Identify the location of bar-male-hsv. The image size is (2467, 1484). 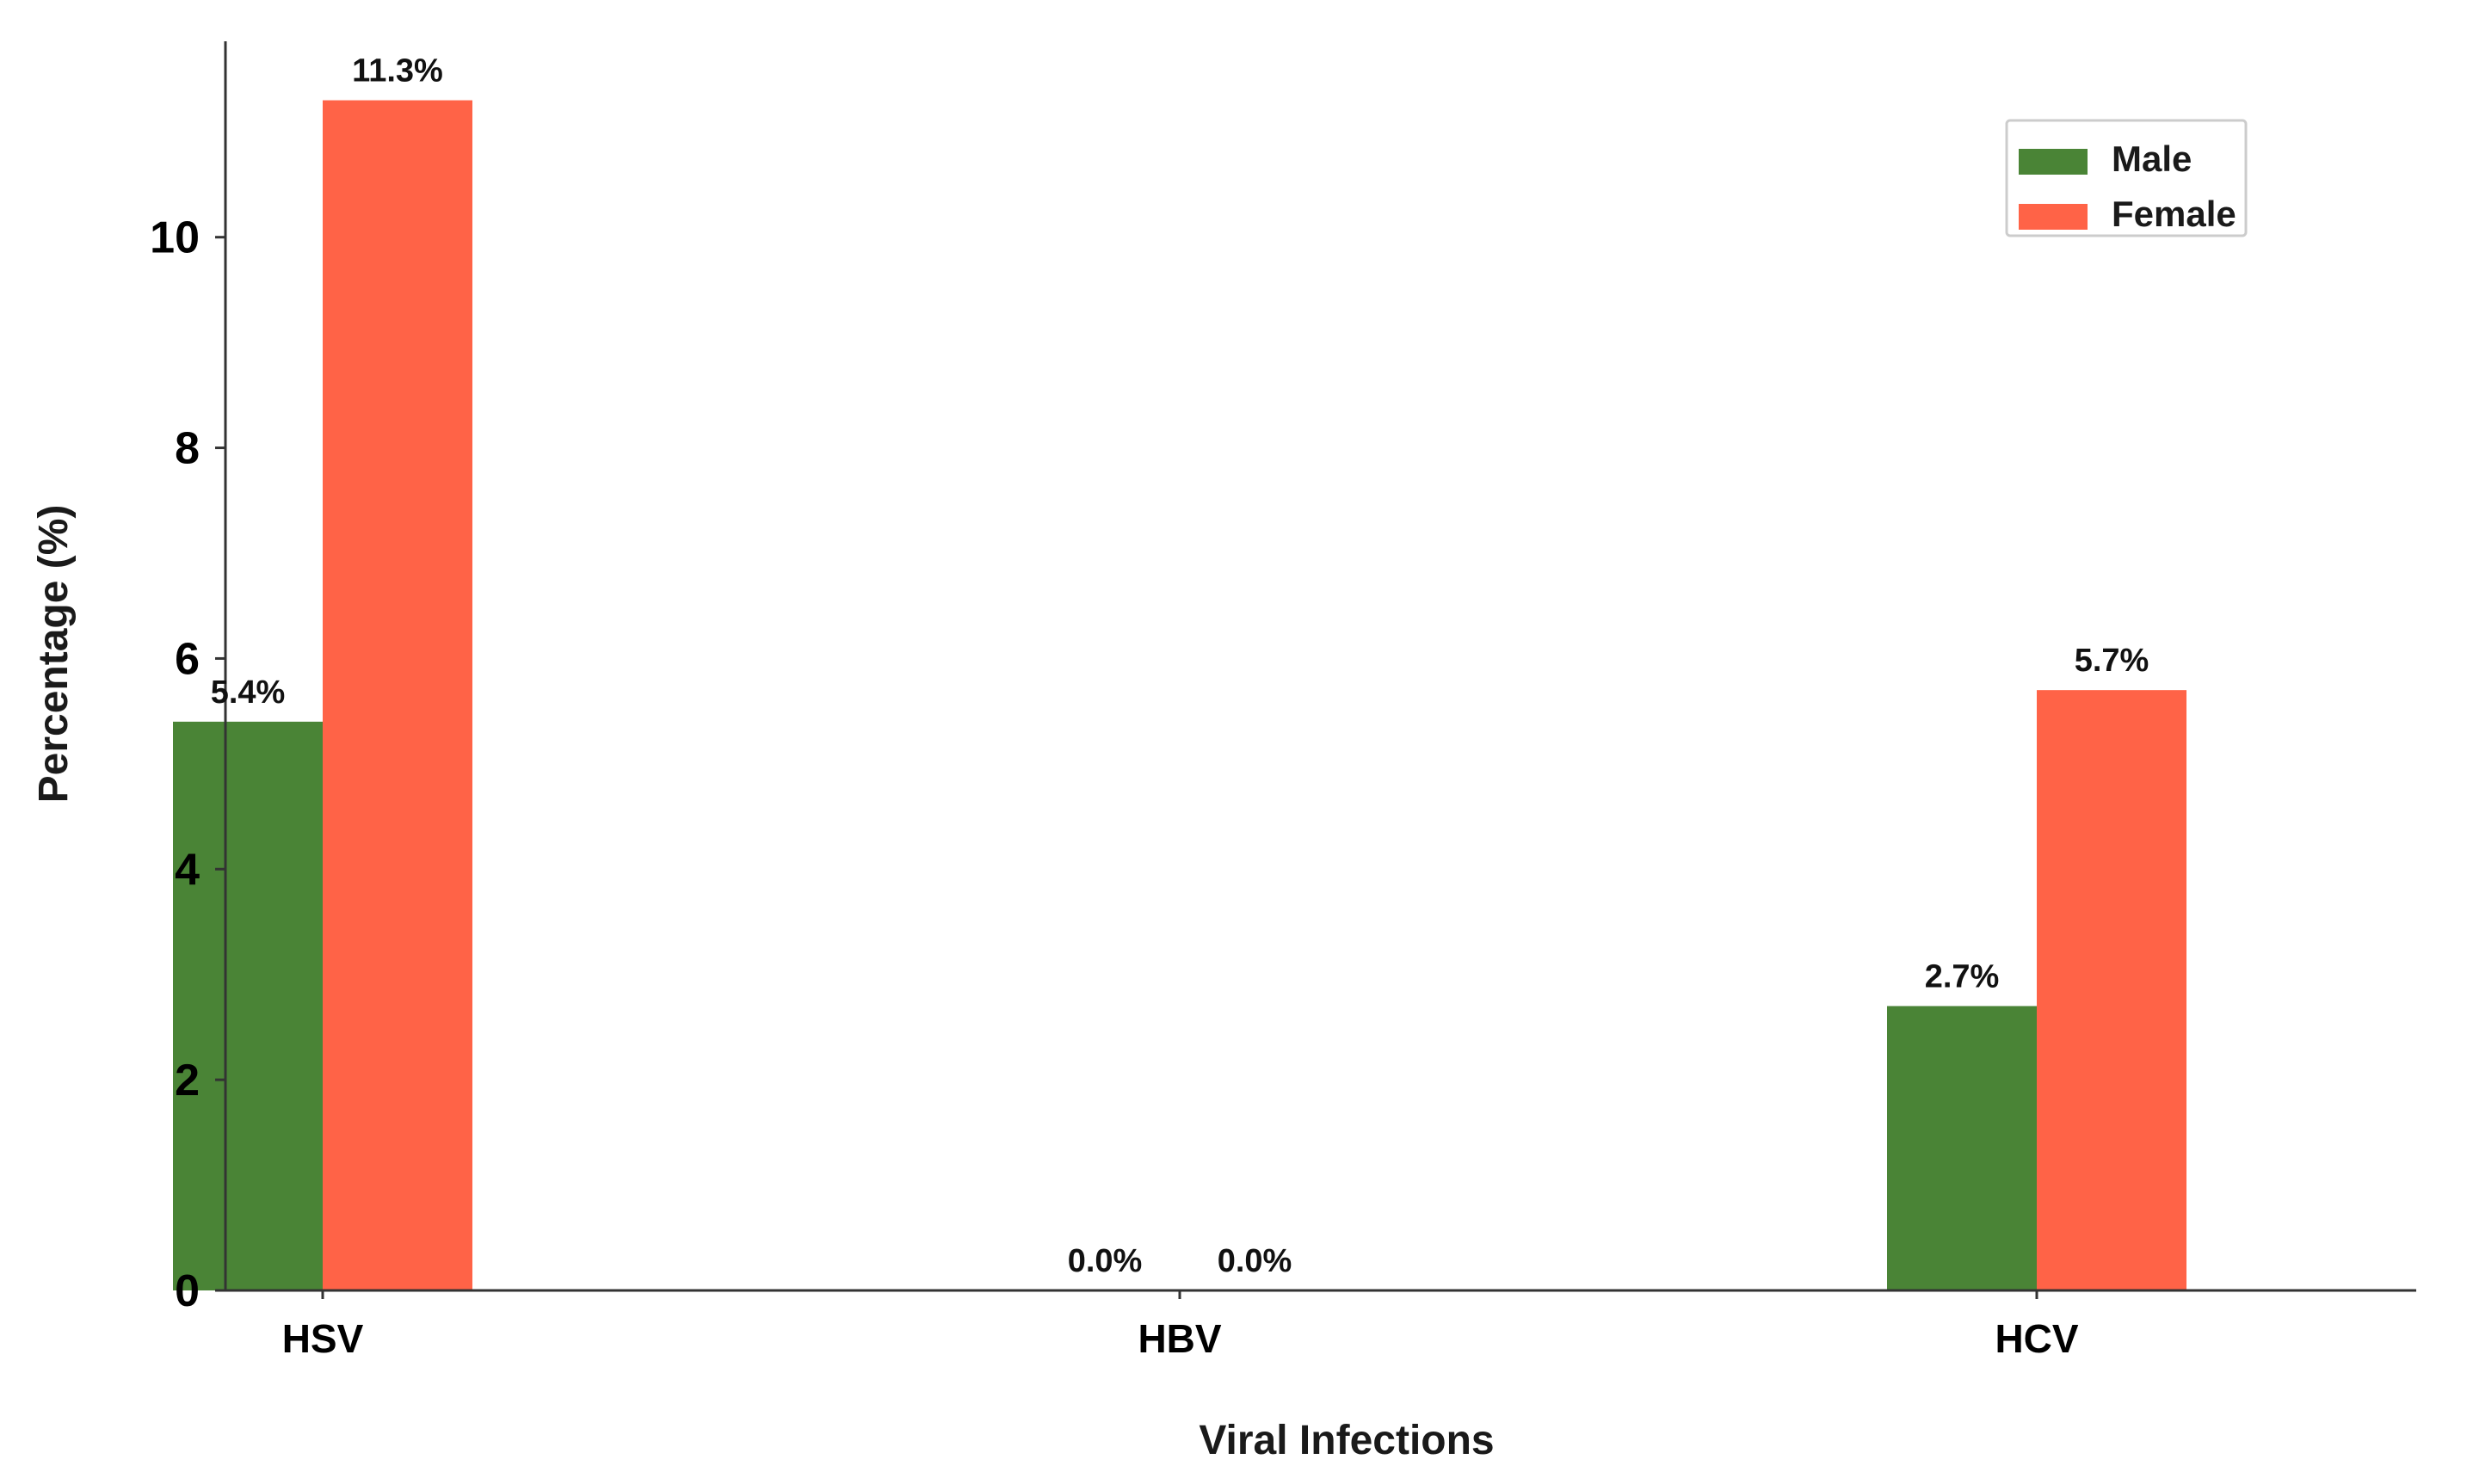
(248, 1005).